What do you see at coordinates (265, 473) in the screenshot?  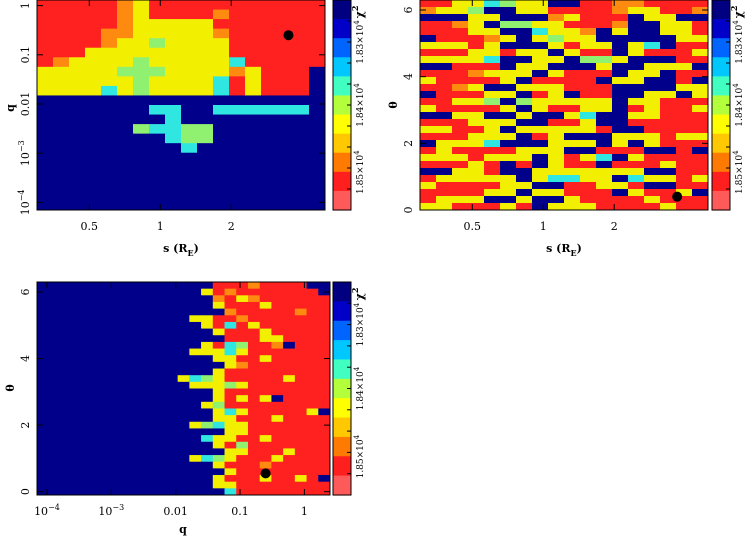 I see `best-fit-marker-q-theta` at bounding box center [265, 473].